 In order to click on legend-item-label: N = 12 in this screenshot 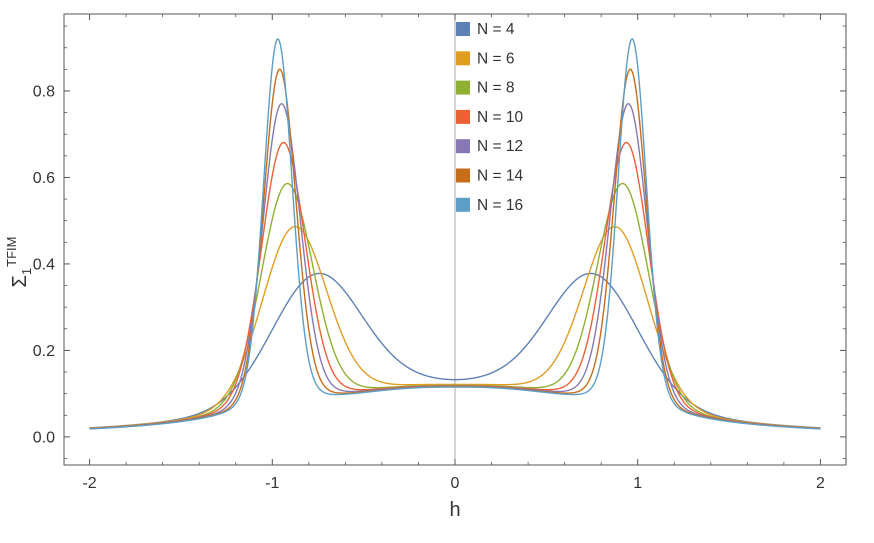, I will do `click(500, 146)`.